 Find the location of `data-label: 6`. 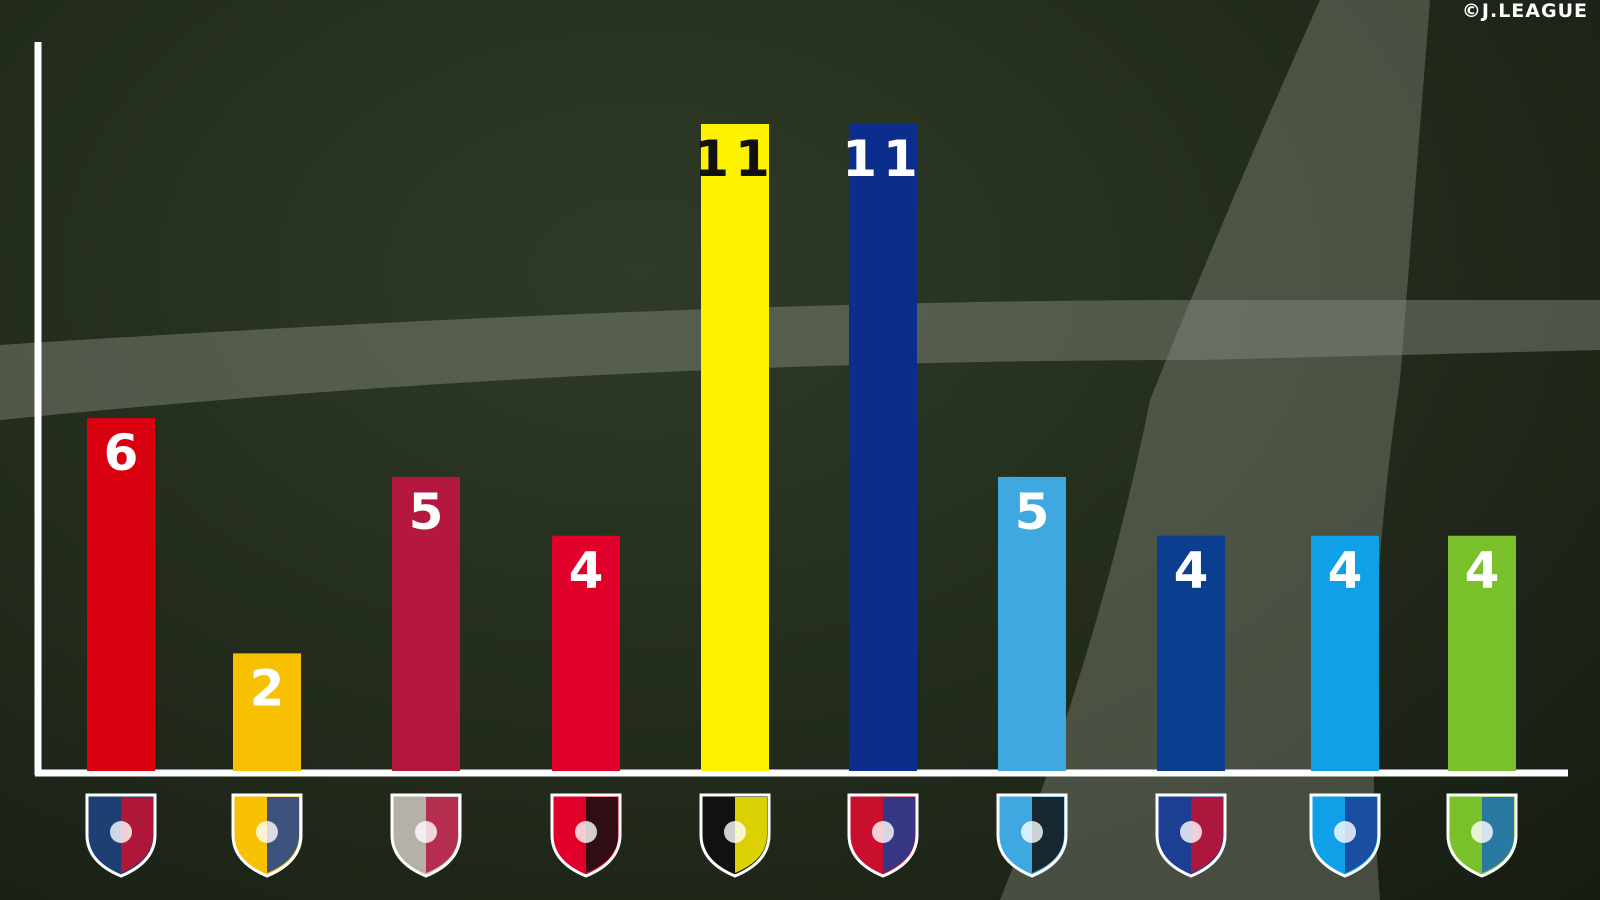

data-label: 6 is located at coordinates (121, 453).